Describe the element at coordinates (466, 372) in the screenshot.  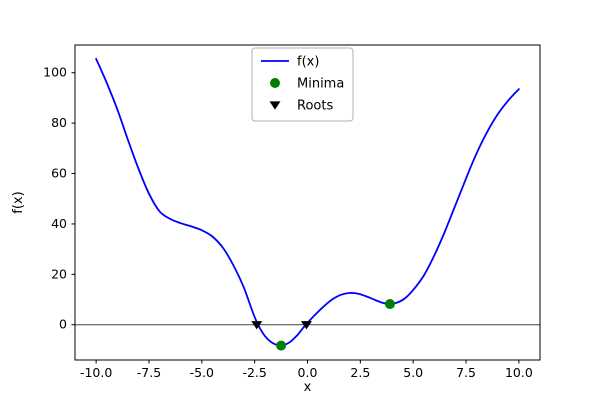
I see `x-tick-label: 7.5` at that location.